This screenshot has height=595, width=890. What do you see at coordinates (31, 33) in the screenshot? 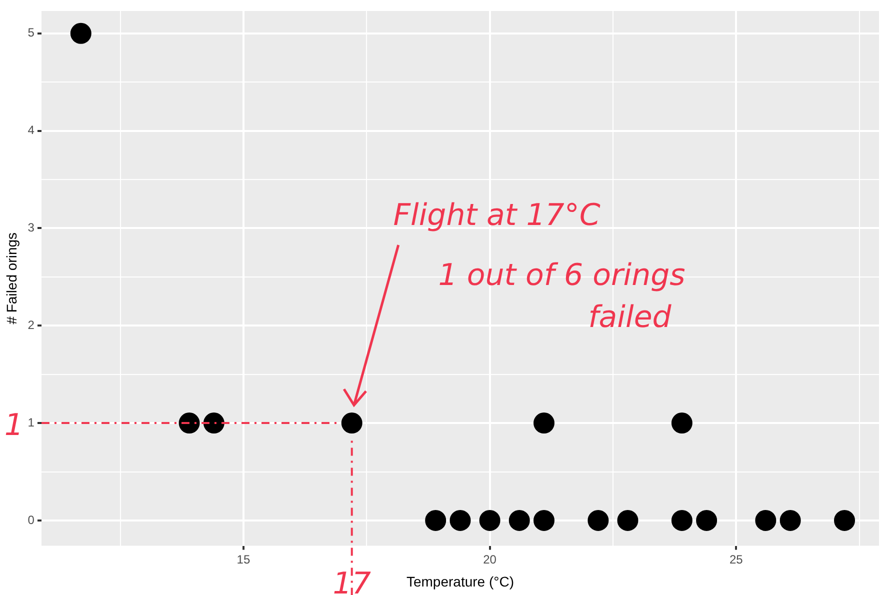
I see `y-tick-label: 5` at bounding box center [31, 33].